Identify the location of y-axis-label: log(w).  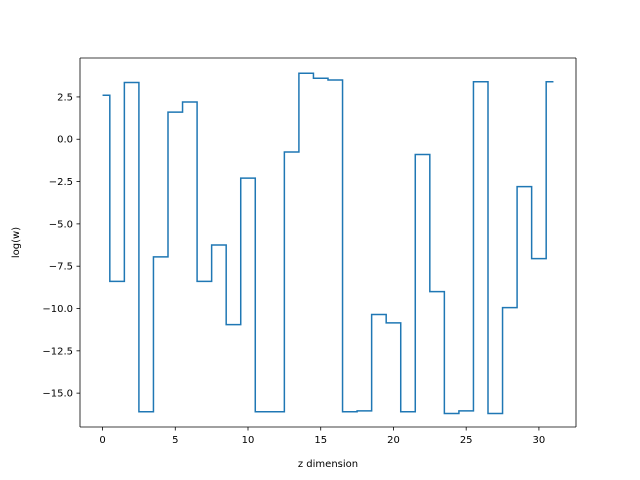
(16, 242).